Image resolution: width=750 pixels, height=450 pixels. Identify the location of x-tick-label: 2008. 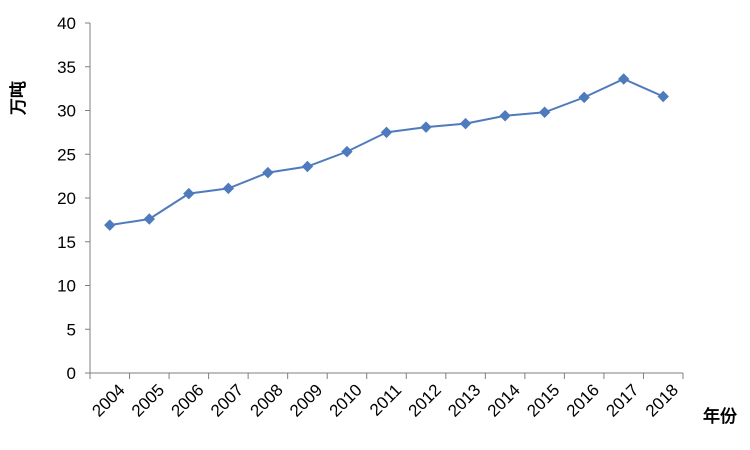
(267, 400).